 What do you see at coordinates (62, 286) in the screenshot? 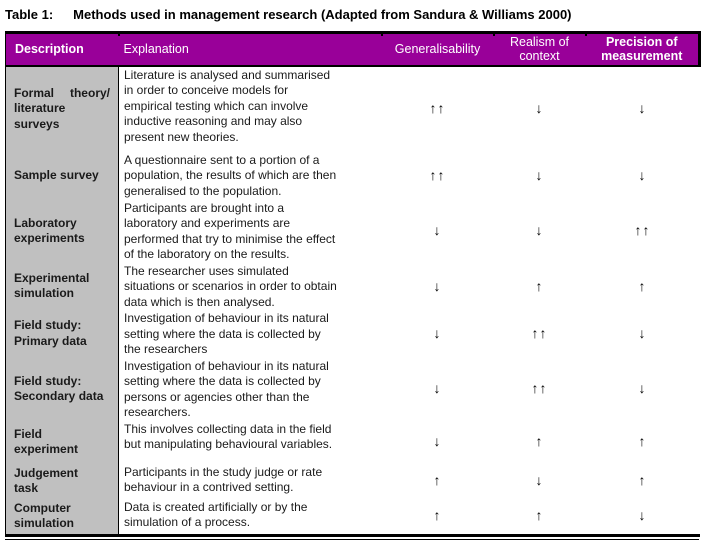
I see `description-cell: Experimental simulation` at bounding box center [62, 286].